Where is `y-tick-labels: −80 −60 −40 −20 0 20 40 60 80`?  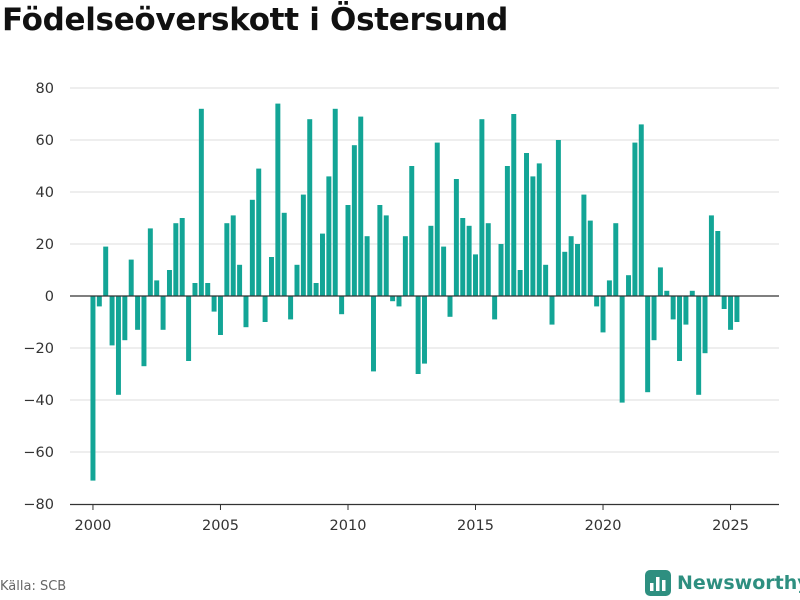
y-tick-labels: −80 −60 −40 −20 0 20 40 60 80 is located at coordinates (38, 297).